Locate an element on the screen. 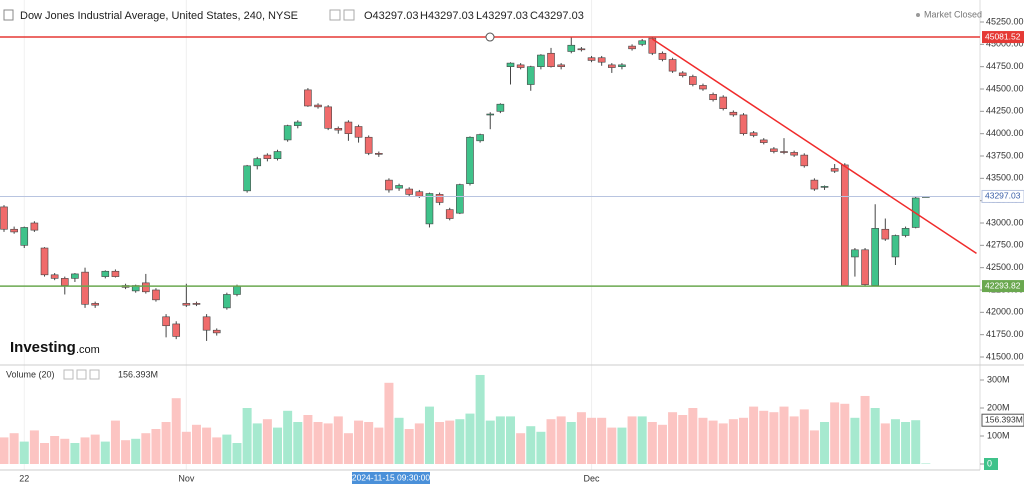 The width and height of the screenshot is (1024, 486). level-label: 42293.82 is located at coordinates (1003, 285).